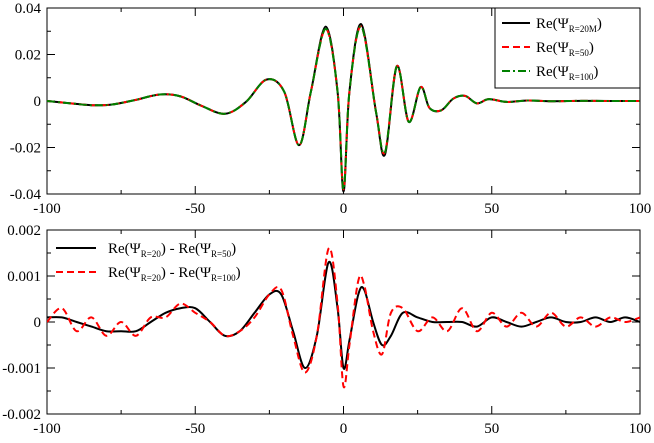 The image size is (654, 443). I want to click on legend: Re(ΨR=20M) Re(ΨR=50) Re(ΨR=100), so click(567, 48).